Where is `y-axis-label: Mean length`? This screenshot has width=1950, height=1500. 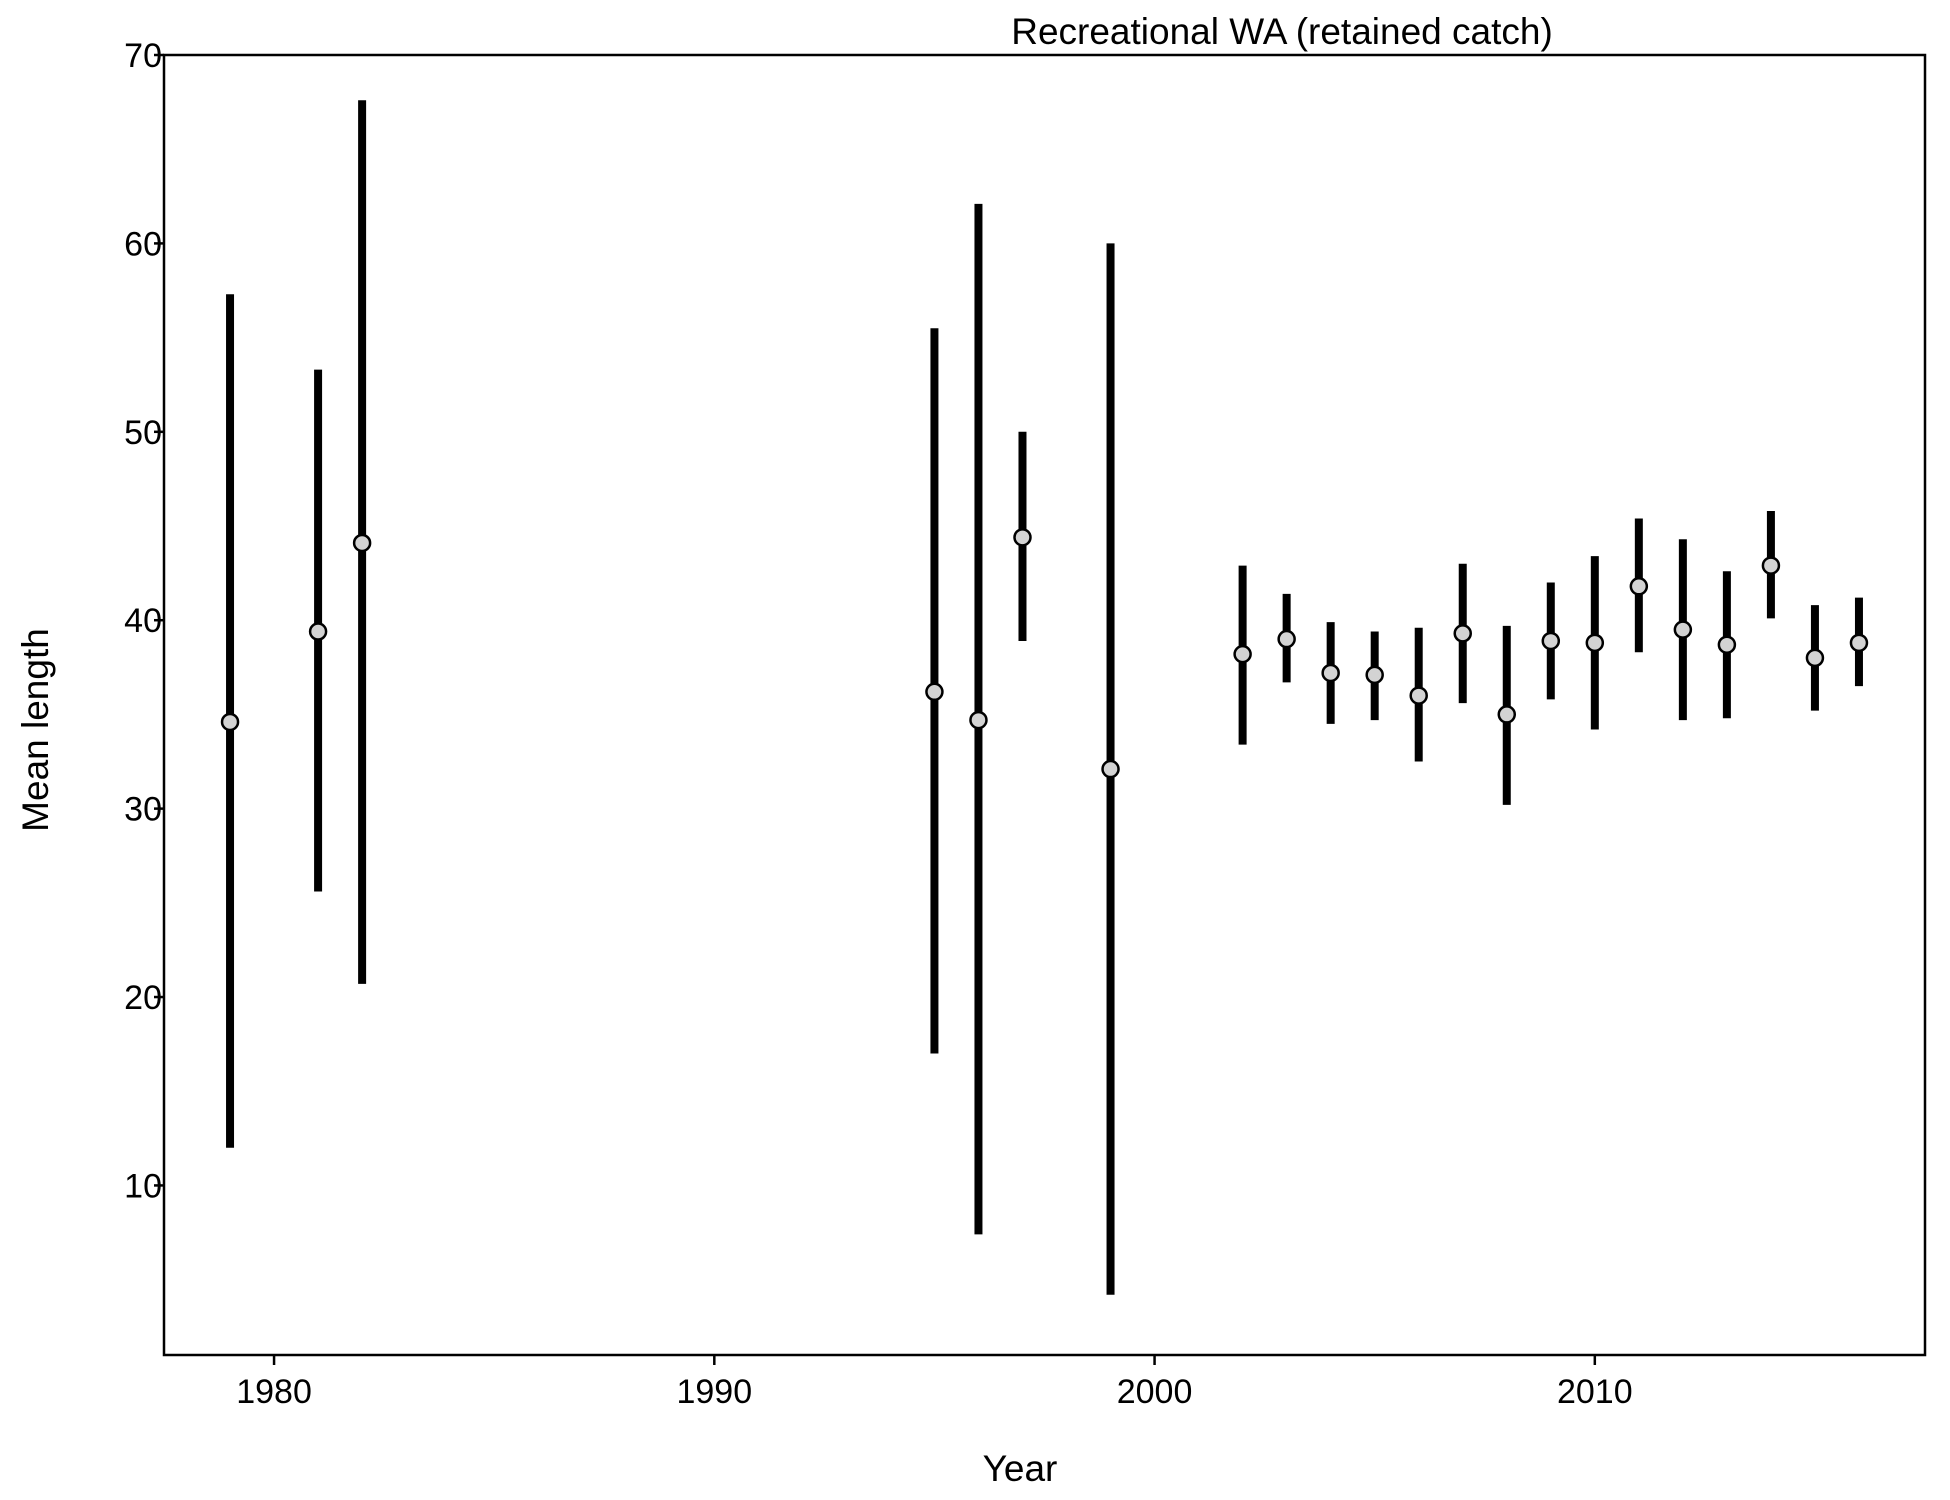
y-axis-label: Mean length is located at coordinates (35, 730).